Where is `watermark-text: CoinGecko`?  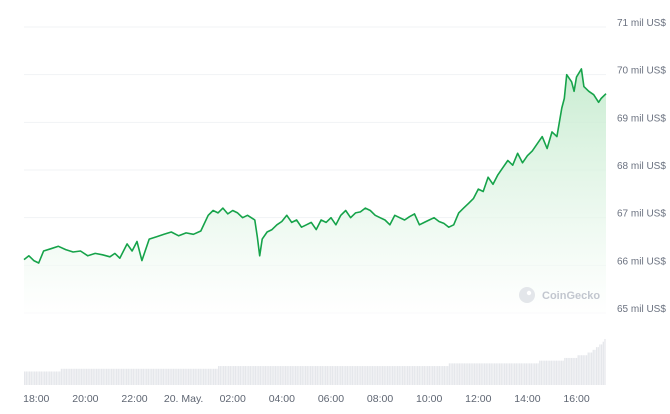 watermark-text: CoinGecko is located at coordinates (571, 296).